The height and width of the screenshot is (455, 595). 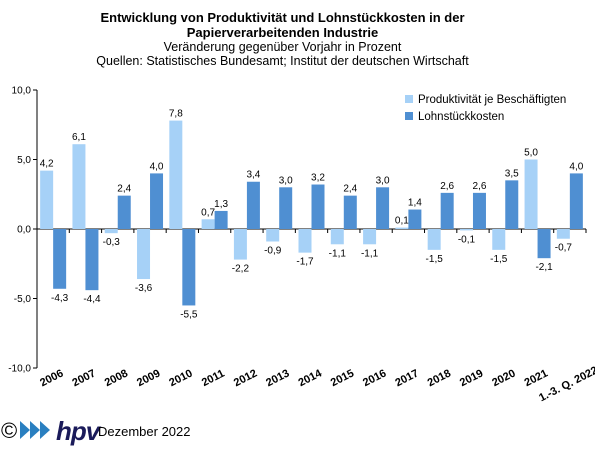 I want to click on data-label-produktivitaet: 7,8, so click(x=176, y=114).